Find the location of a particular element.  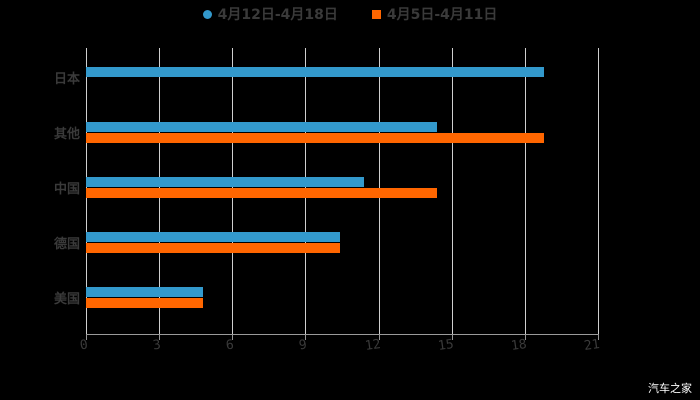

category-label: 美国 is located at coordinates (66, 299).